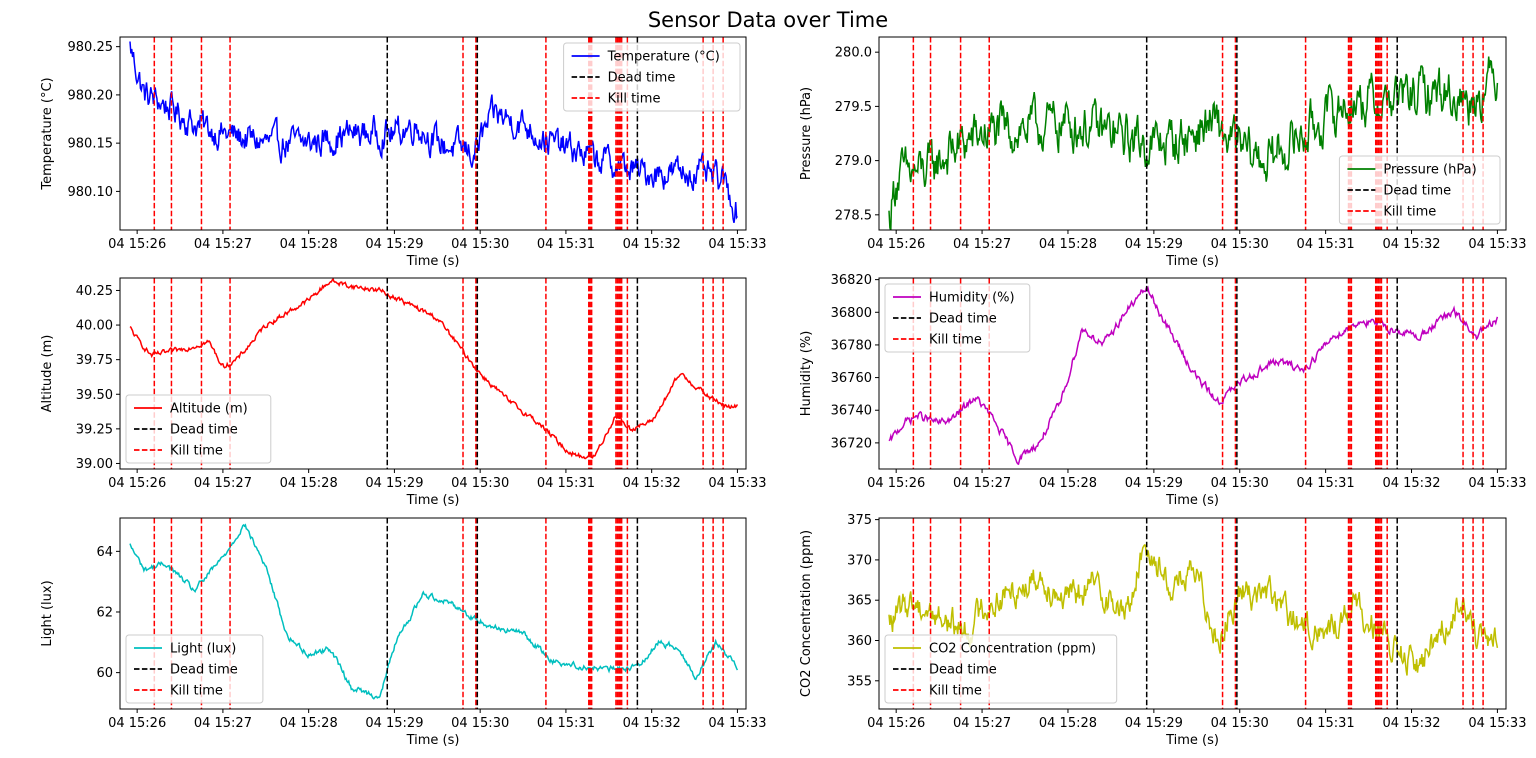 The height and width of the screenshot is (758, 1536). Describe the element at coordinates (859, 641) in the screenshot. I see `y-tick-label: 360` at that location.